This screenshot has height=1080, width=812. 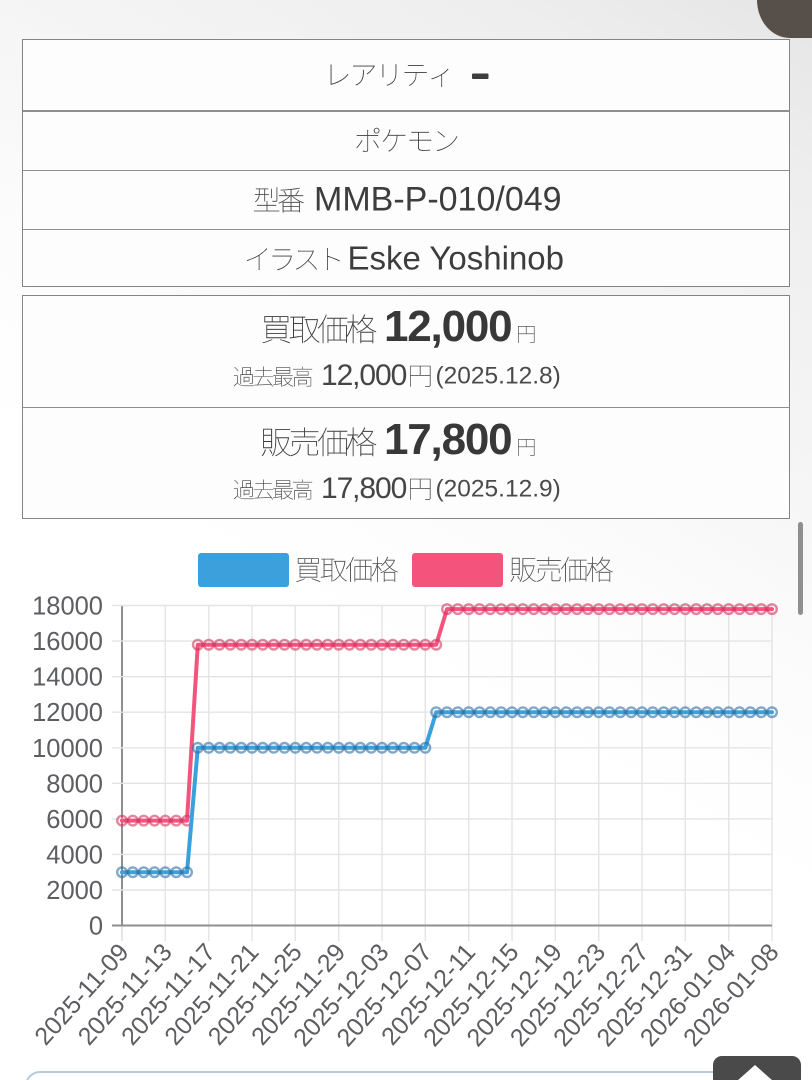 What do you see at coordinates (498, 489) in the screenshot?
I see `svg-text: (2025.12.9)` at bounding box center [498, 489].